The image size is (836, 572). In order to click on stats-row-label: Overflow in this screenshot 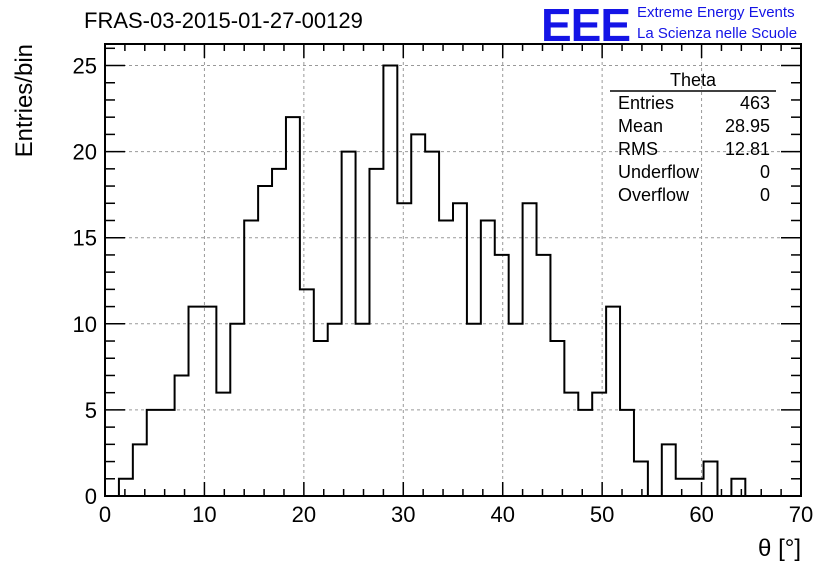, I will do `click(654, 195)`.